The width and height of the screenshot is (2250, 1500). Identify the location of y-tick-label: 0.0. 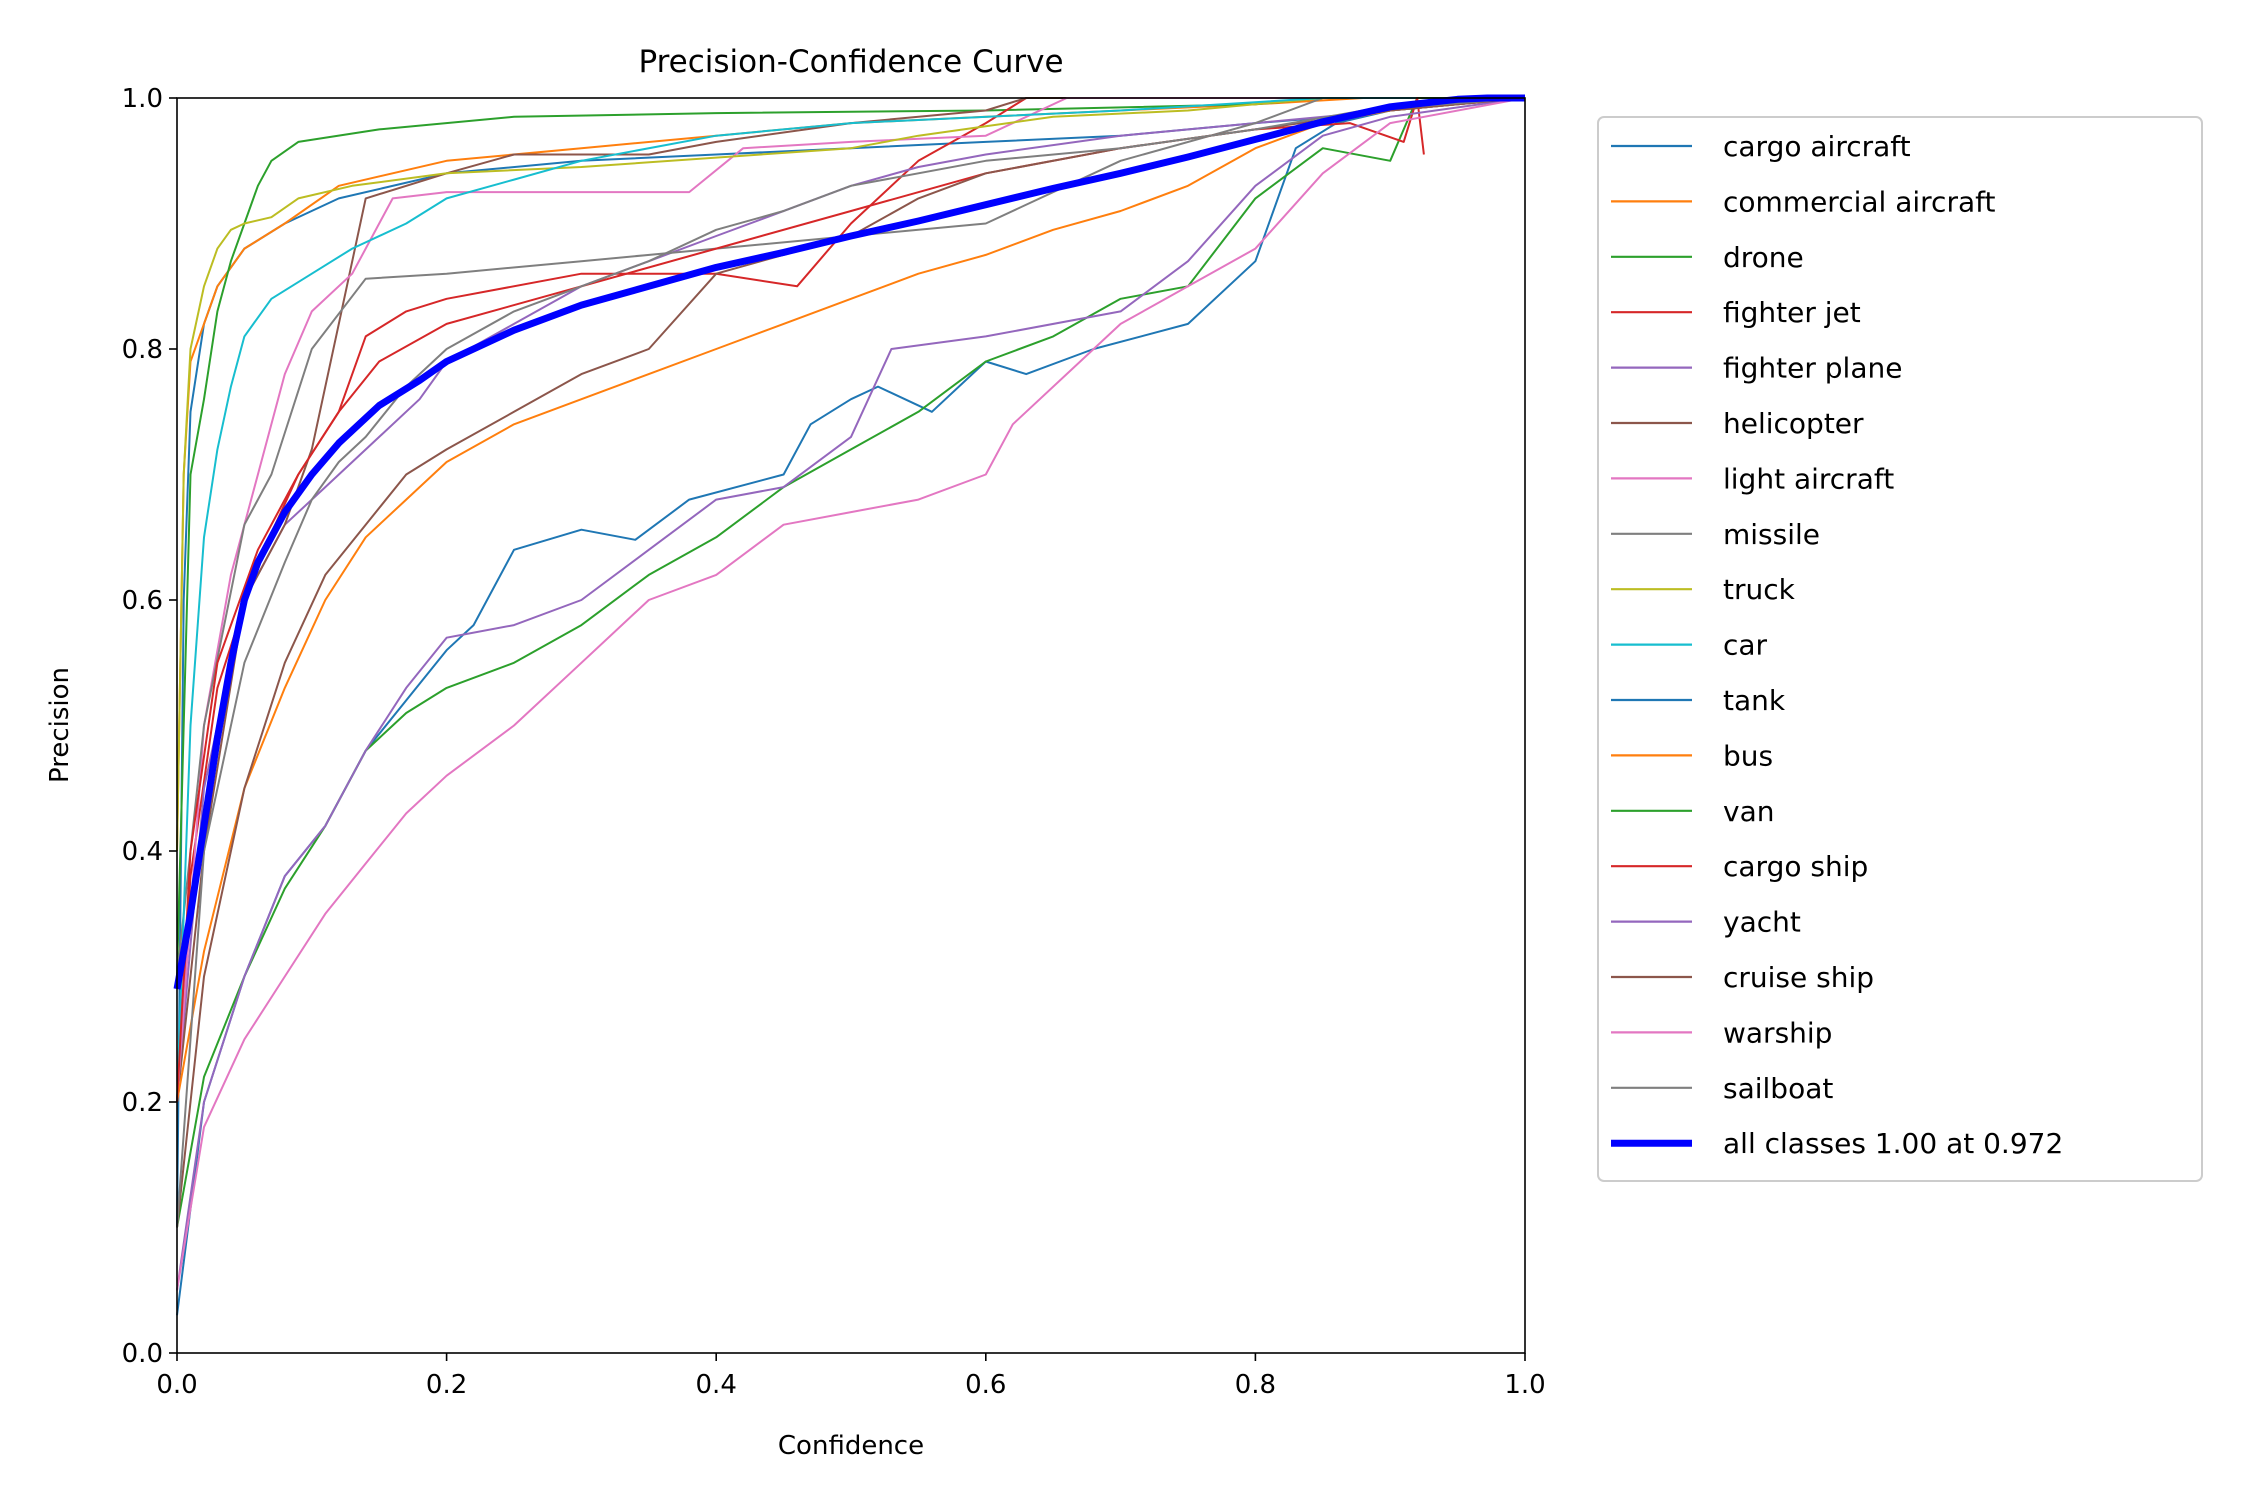
(142, 1354).